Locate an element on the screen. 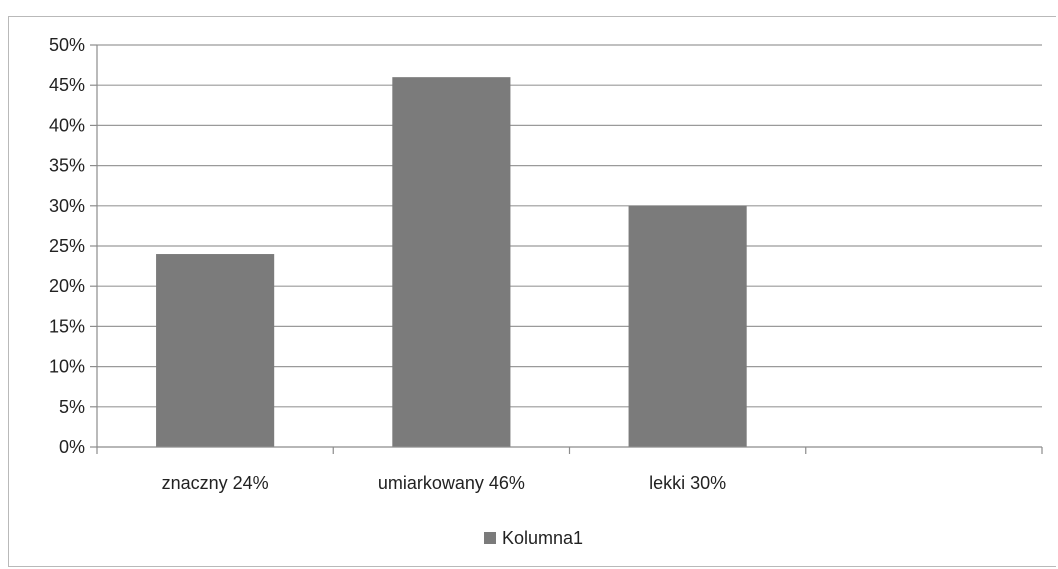 The image size is (1058, 569). x-axis-categories: znaczny 24% umiarkowany 46% lekki 30% is located at coordinates (444, 483).